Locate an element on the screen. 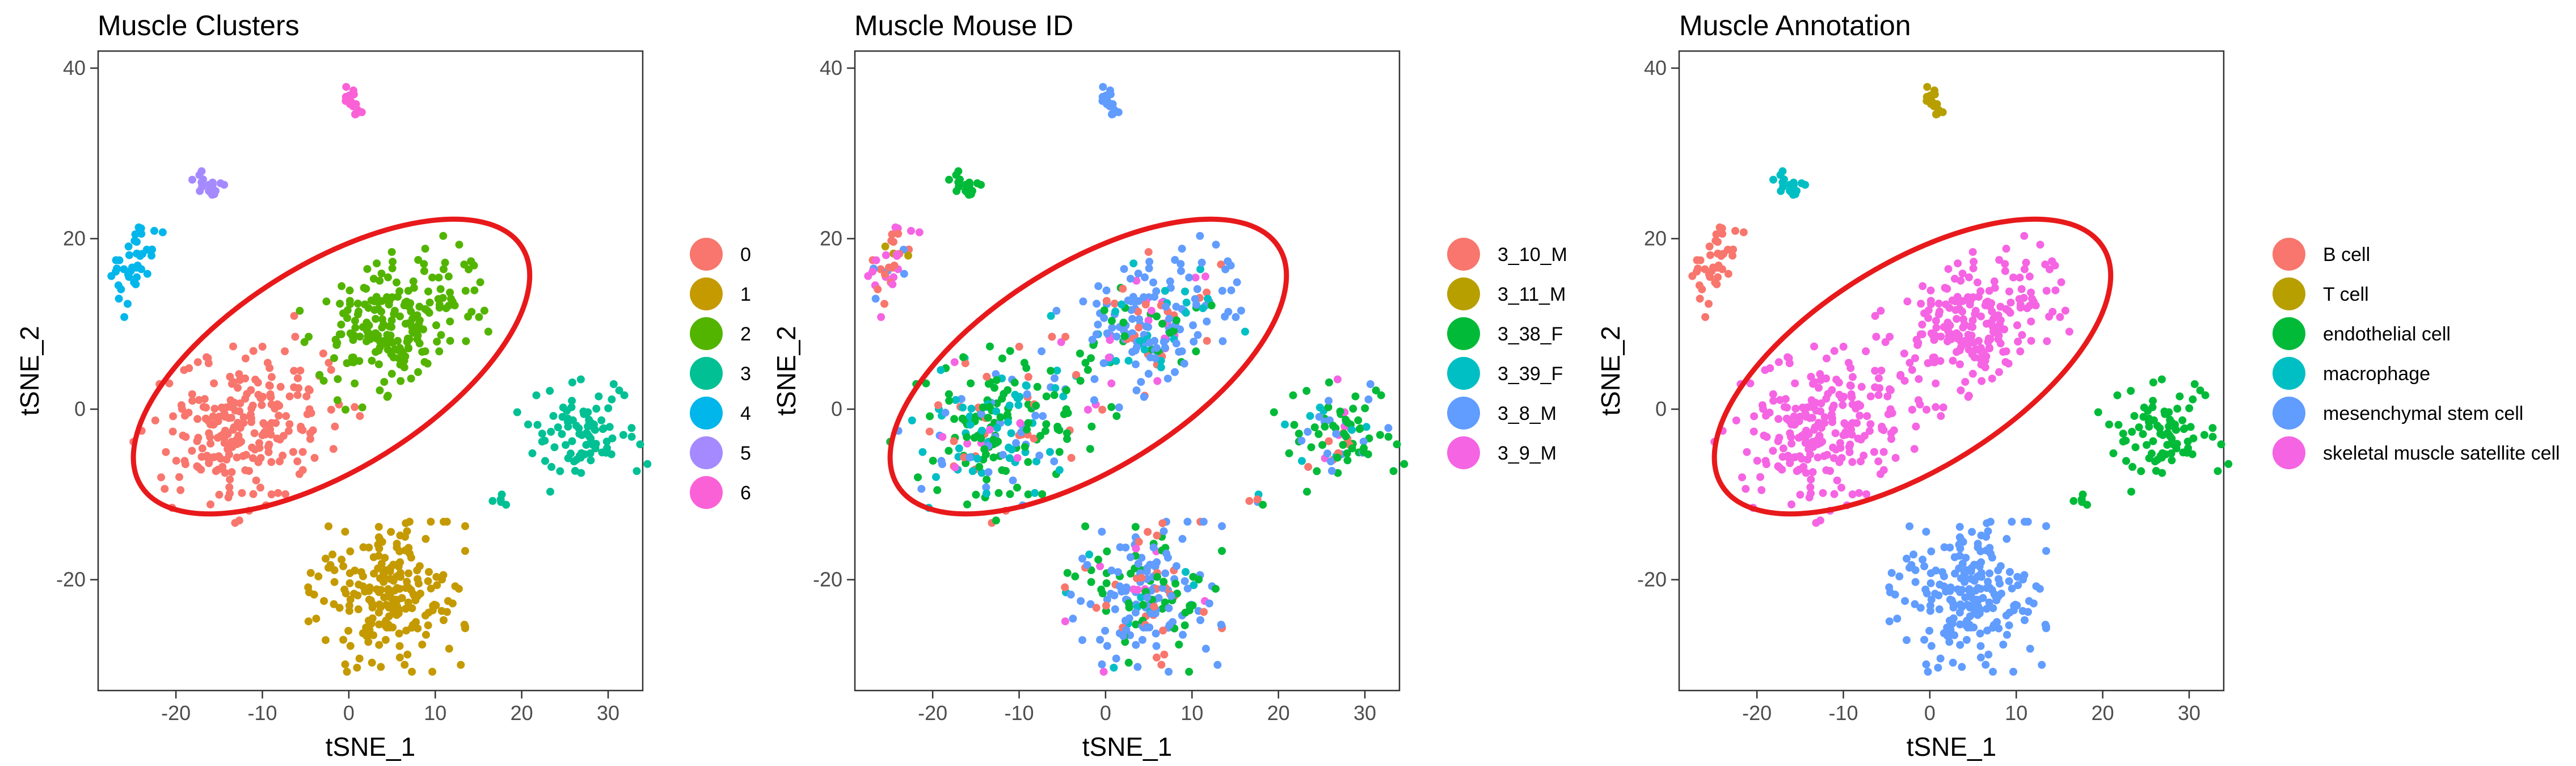  y-tick-label: 40 is located at coordinates (1655, 67).